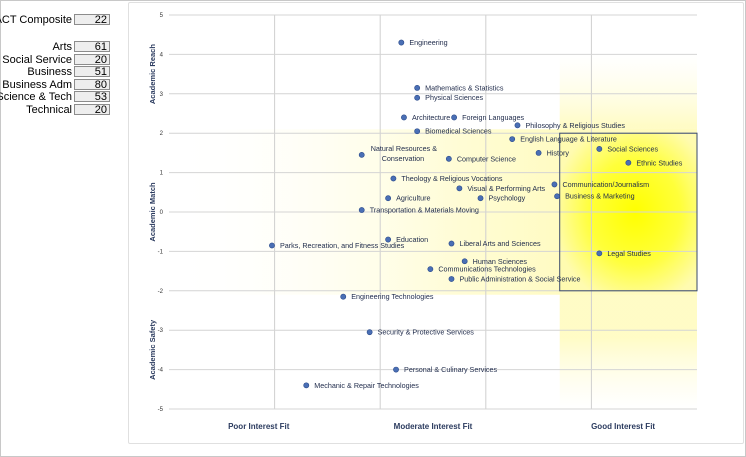 The height and width of the screenshot is (457, 746). I want to click on data-point-label: Security & Protective Services, so click(426, 332).